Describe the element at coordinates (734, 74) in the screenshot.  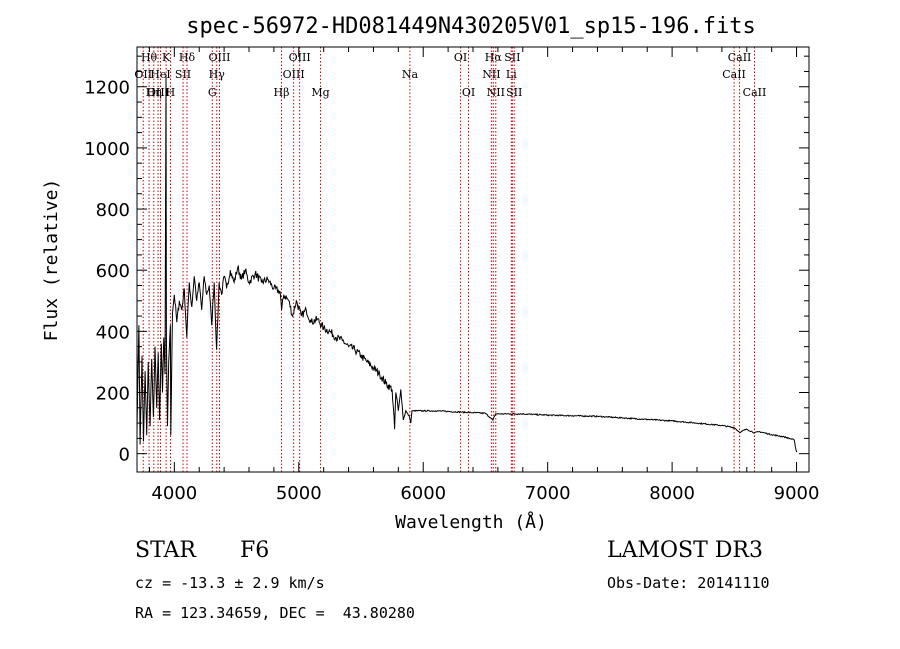
I see `line-label-25: CaII` at that location.